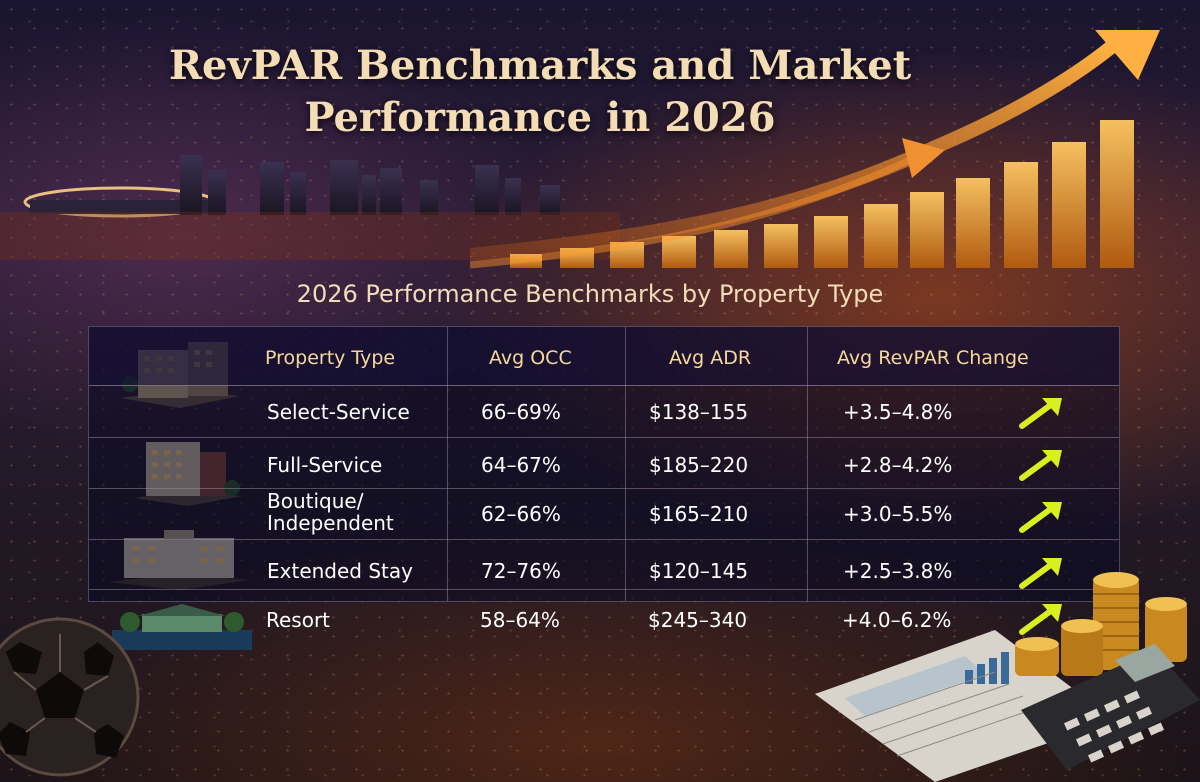  Describe the element at coordinates (521, 412) in the screenshot. I see `avg-occ-cell: 66–69%` at that location.